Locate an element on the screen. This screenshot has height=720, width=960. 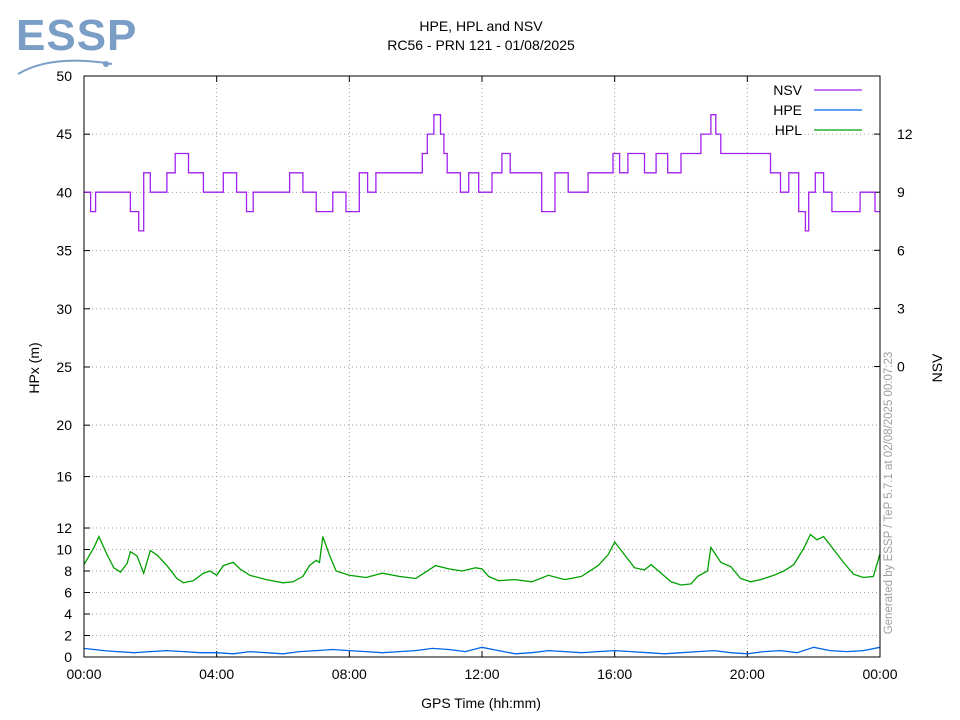
y2-axis-label: NSV is located at coordinates (937, 367).